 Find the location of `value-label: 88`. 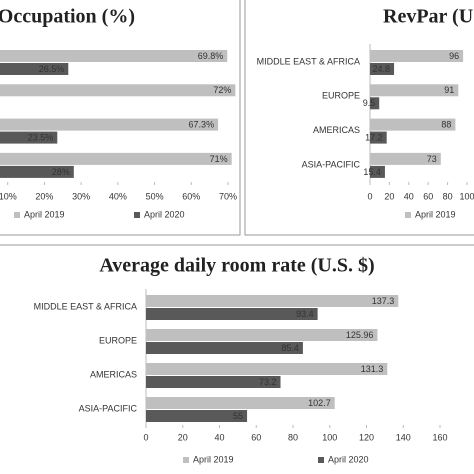

value-label: 88 is located at coordinates (446, 124).